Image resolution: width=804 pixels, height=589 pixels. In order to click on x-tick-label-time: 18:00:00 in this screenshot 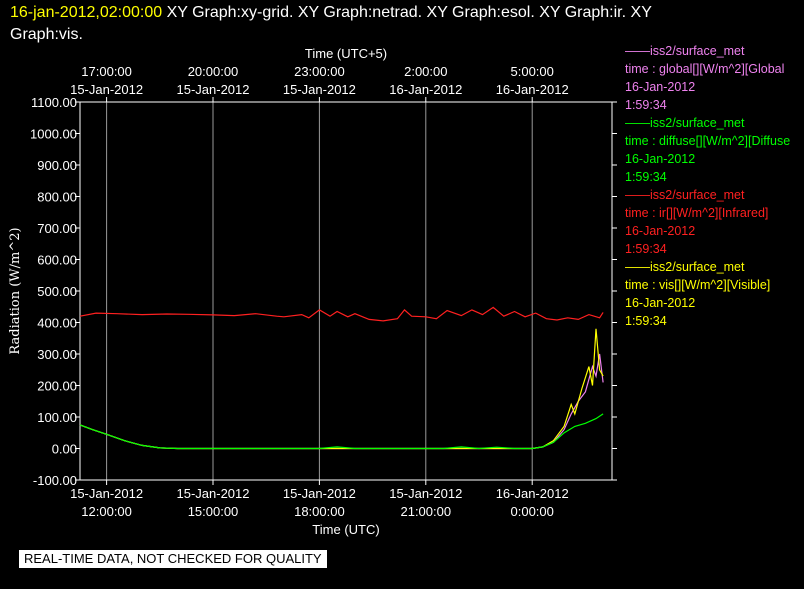, I will do `click(319, 511)`.